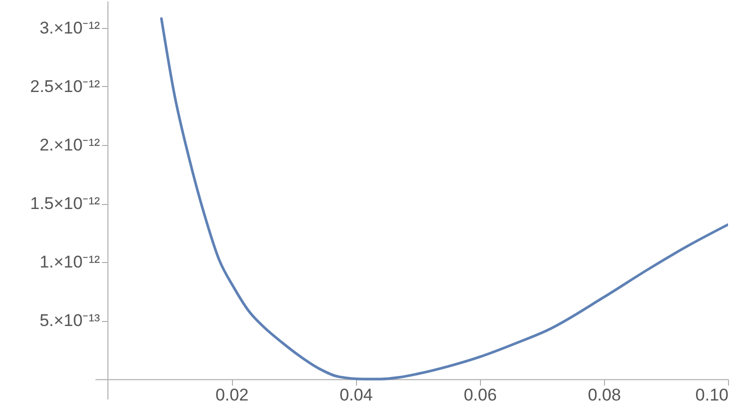 This screenshot has width=750, height=415. Describe the element at coordinates (356, 395) in the screenshot. I see `x-tick-label: 0.04` at that location.